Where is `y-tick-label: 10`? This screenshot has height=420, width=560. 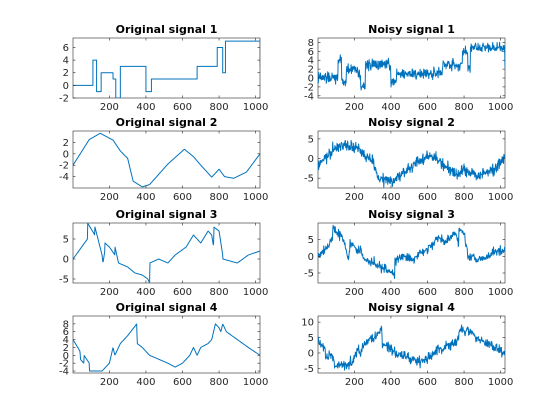
y-tick-label: 10 is located at coordinates (307, 323).